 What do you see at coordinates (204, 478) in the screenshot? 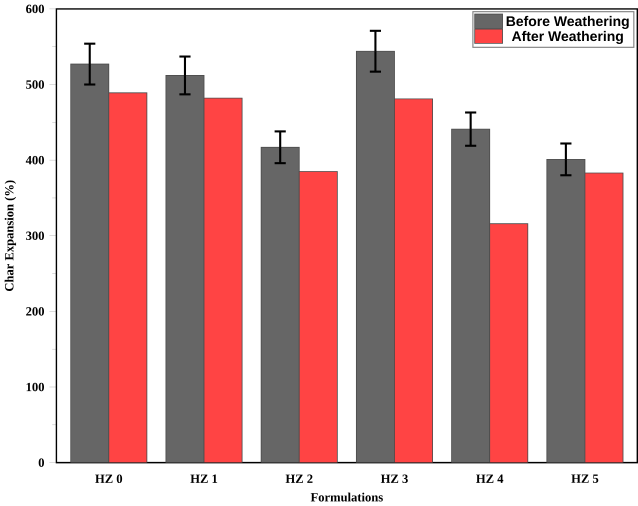
I see `x-tick-label: HZ 1` at bounding box center [204, 478].